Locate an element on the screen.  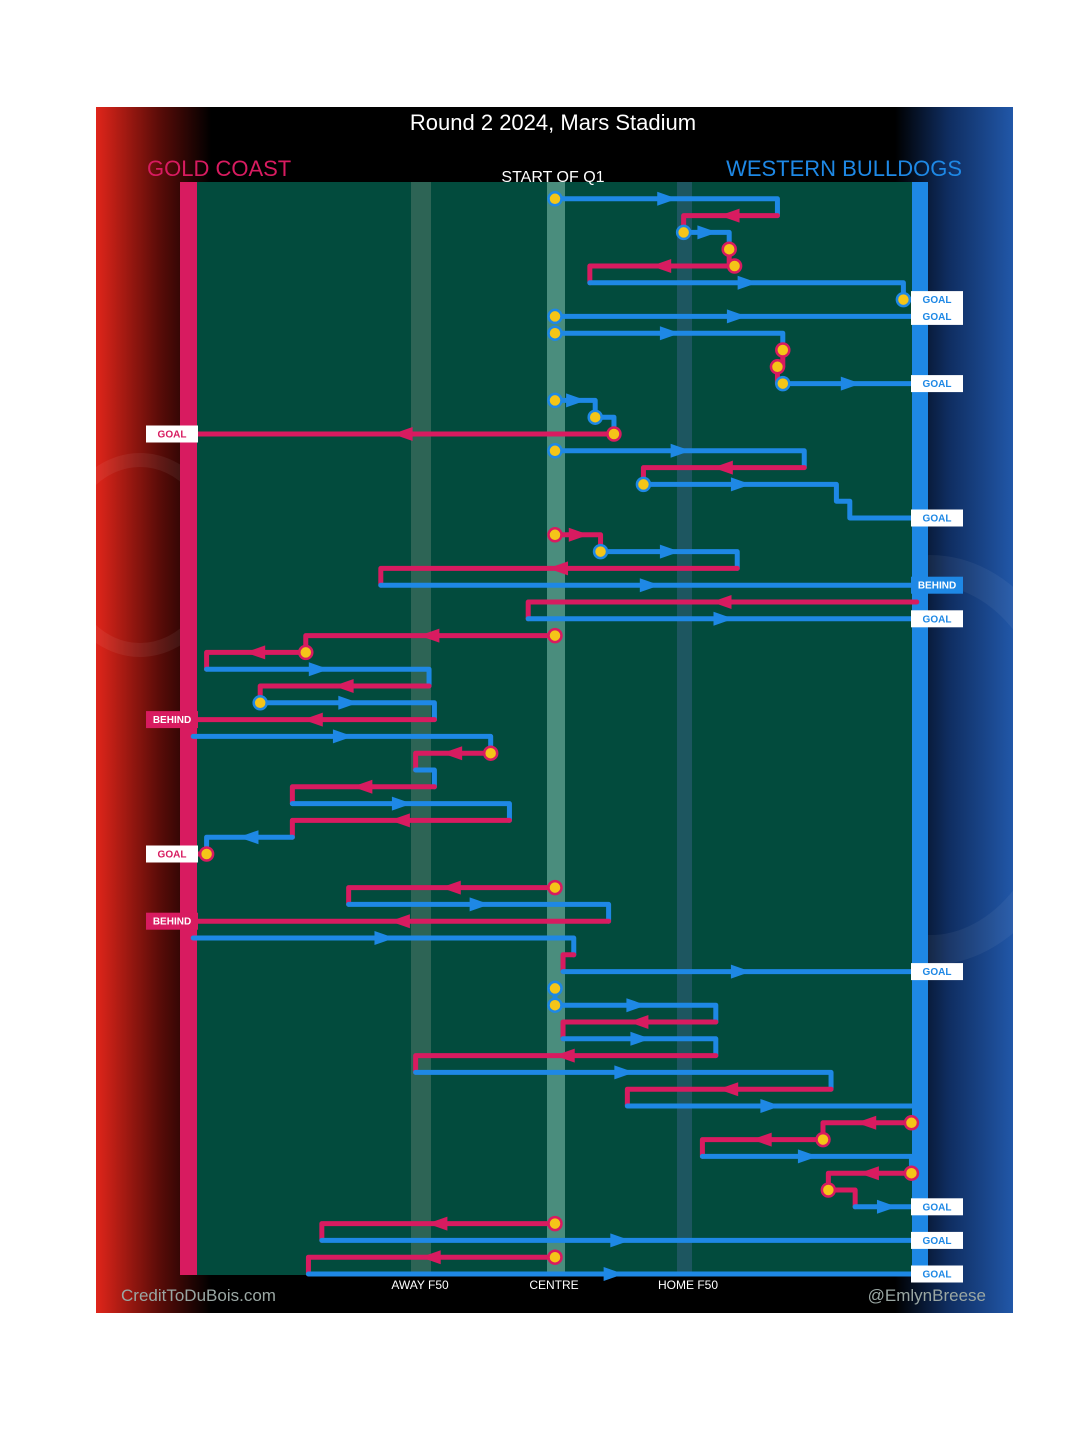
centre-line is located at coordinates (556, 728).